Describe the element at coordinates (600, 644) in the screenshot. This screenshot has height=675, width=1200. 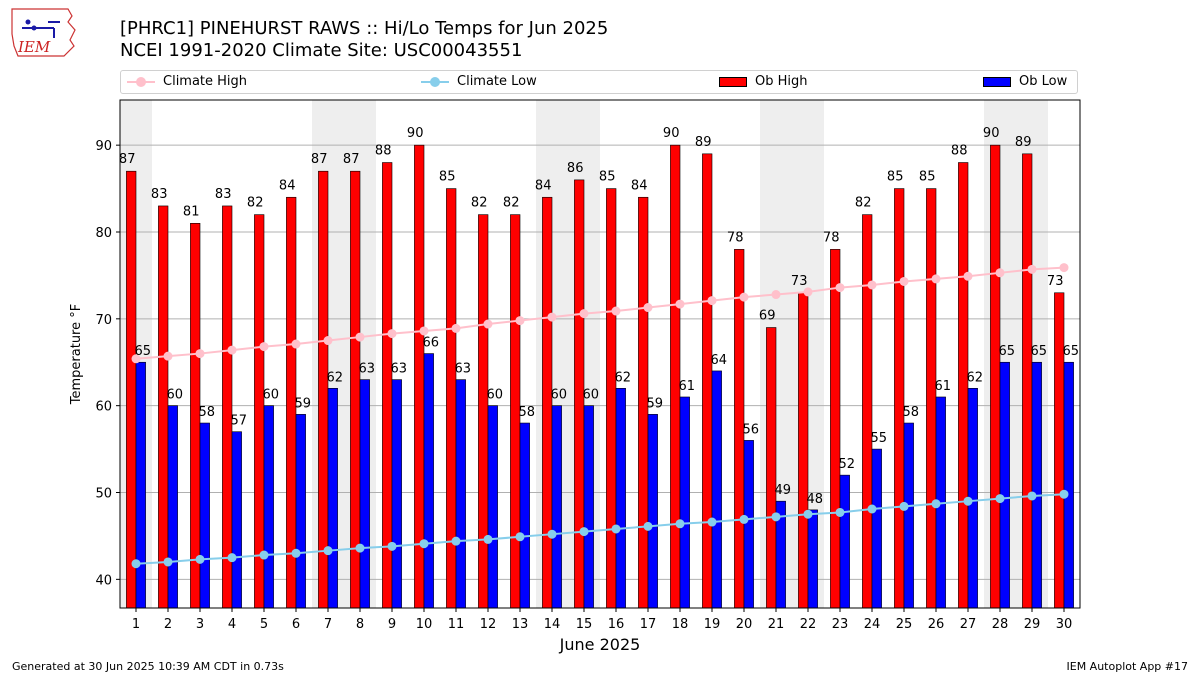
I see `x-axis-label: June 2025` at that location.